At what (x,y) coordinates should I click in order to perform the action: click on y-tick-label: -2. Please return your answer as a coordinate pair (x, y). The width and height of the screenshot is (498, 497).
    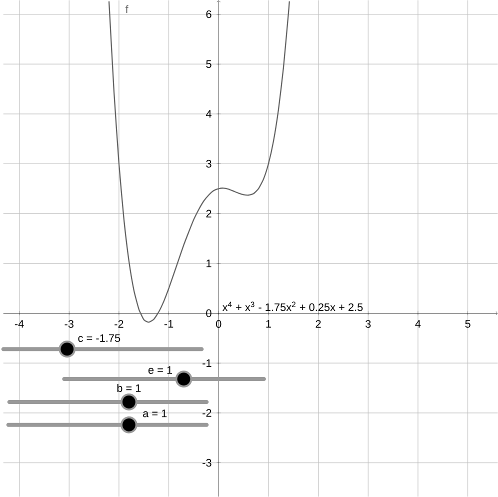
    Looking at the image, I should click on (207, 413).